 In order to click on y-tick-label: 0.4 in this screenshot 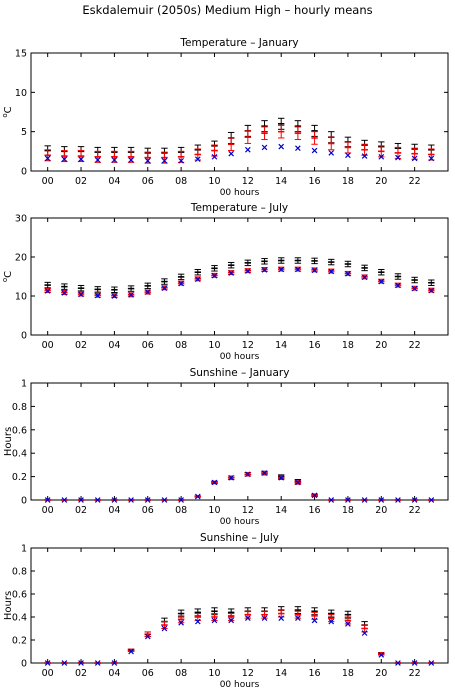, I will do `click(19, 454)`.